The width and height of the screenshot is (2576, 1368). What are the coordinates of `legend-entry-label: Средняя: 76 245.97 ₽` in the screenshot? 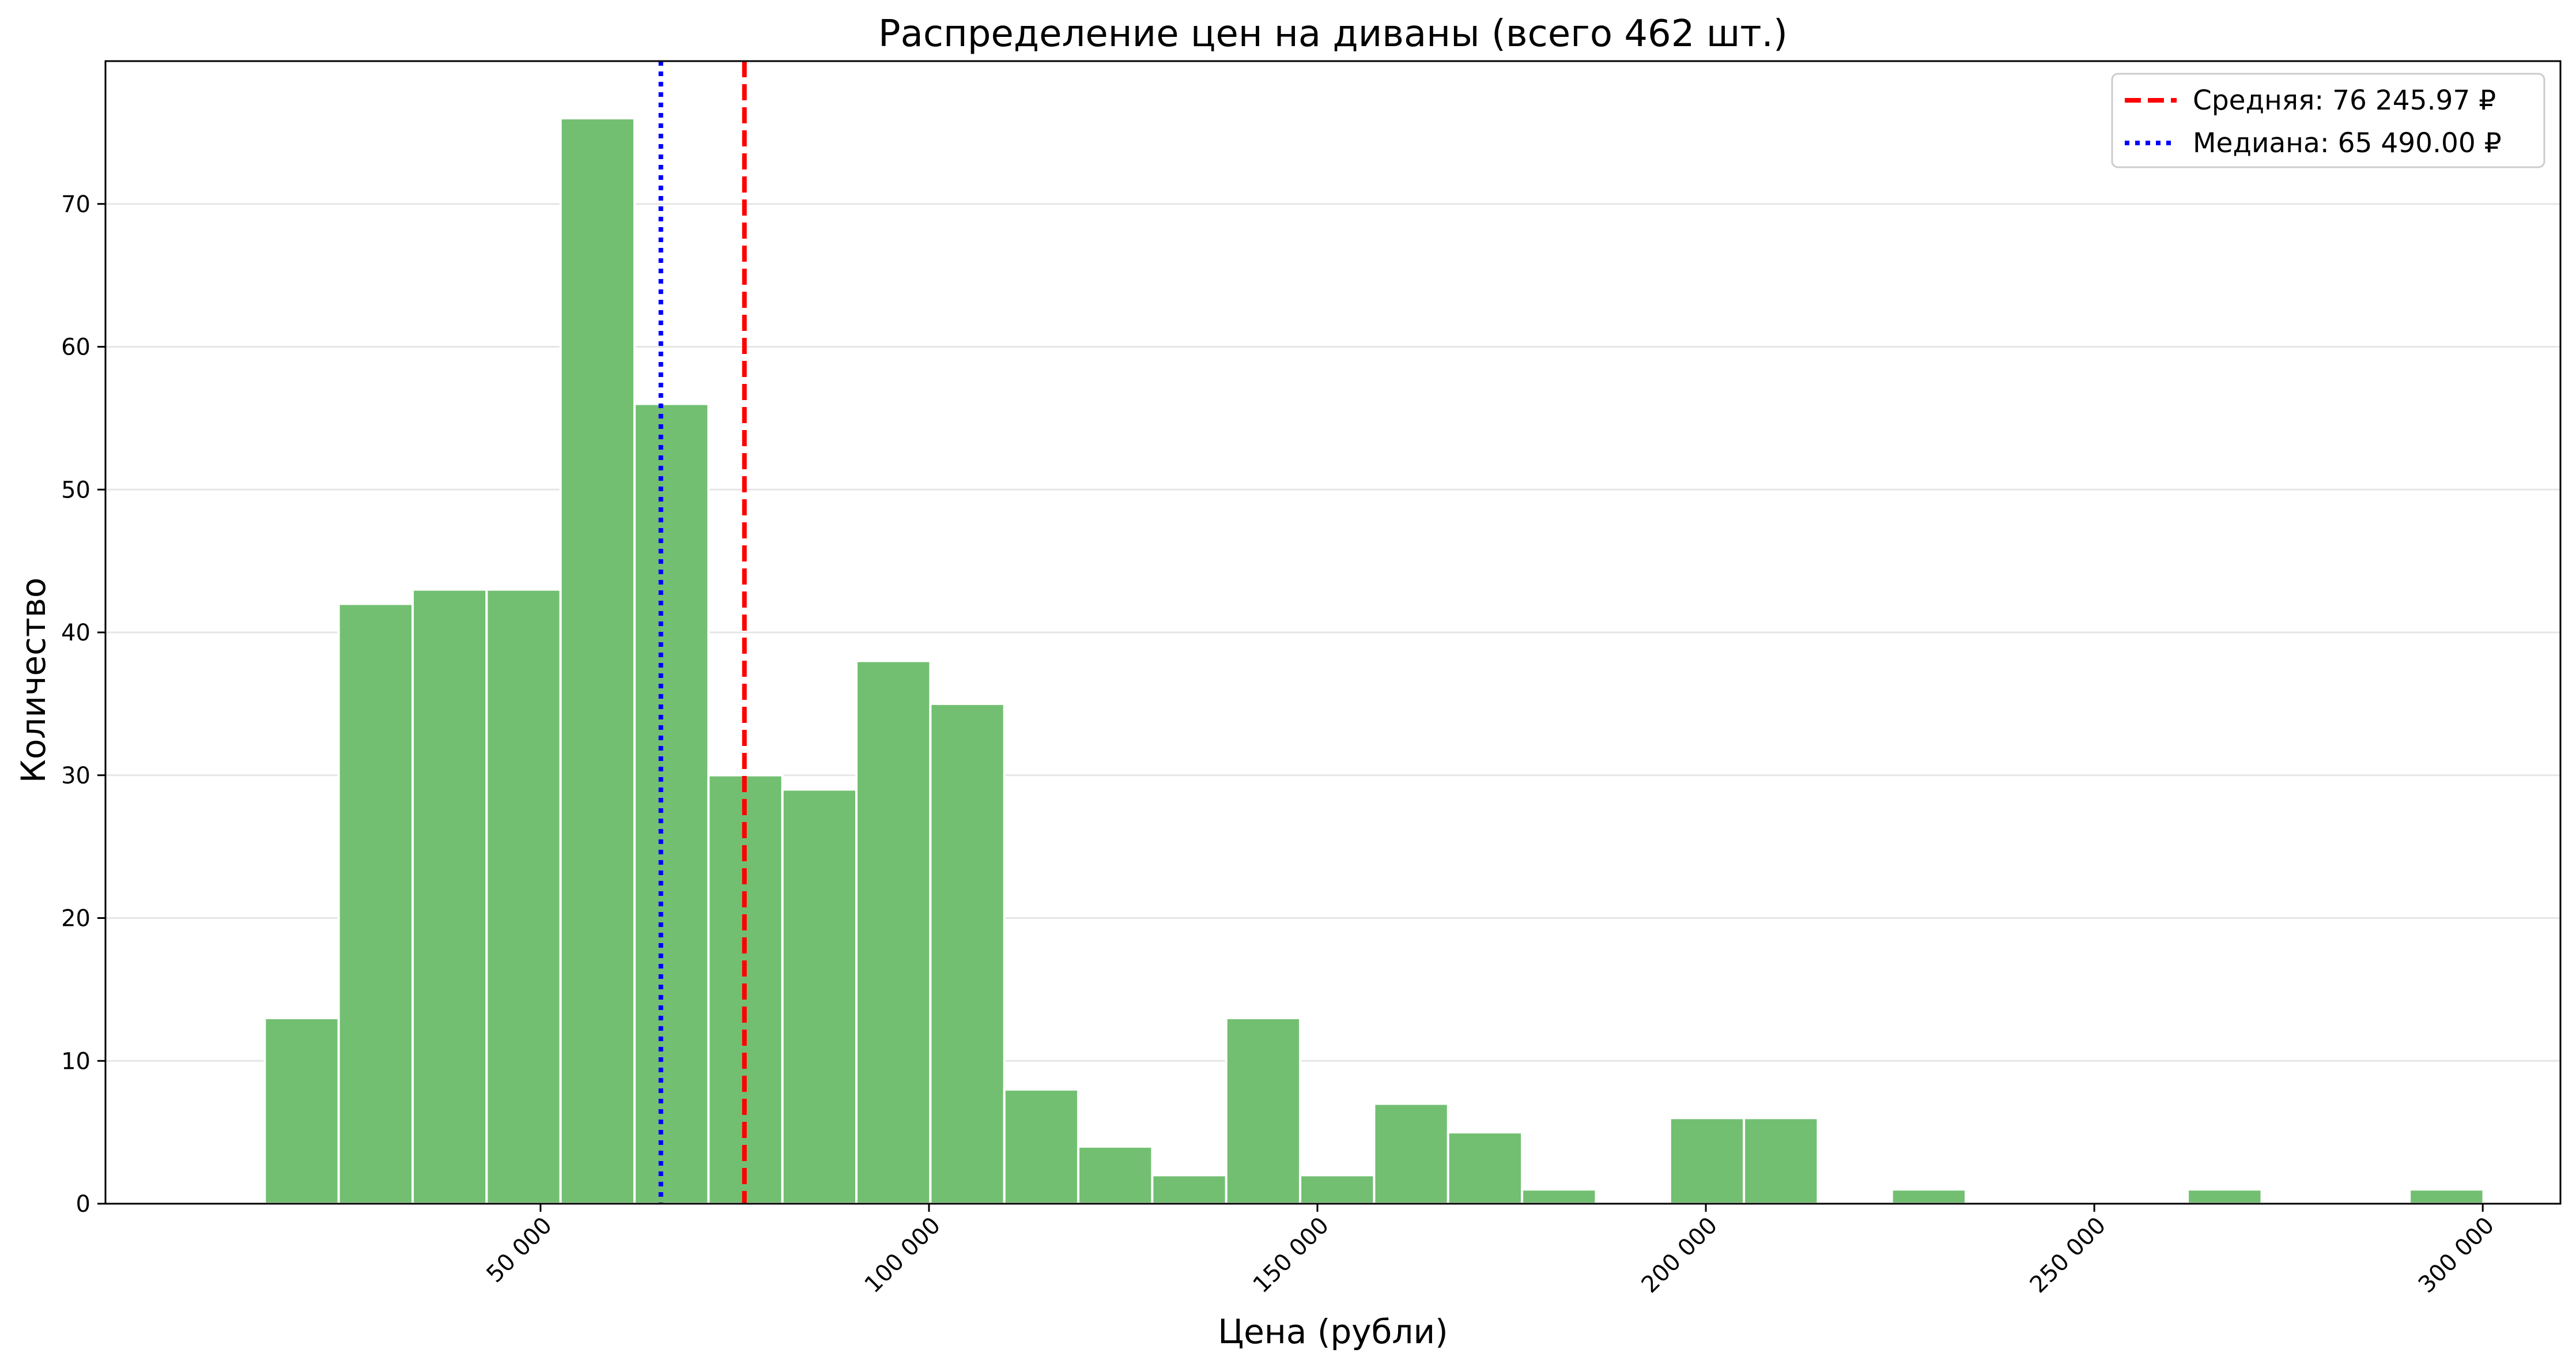 It's located at (2344, 101).